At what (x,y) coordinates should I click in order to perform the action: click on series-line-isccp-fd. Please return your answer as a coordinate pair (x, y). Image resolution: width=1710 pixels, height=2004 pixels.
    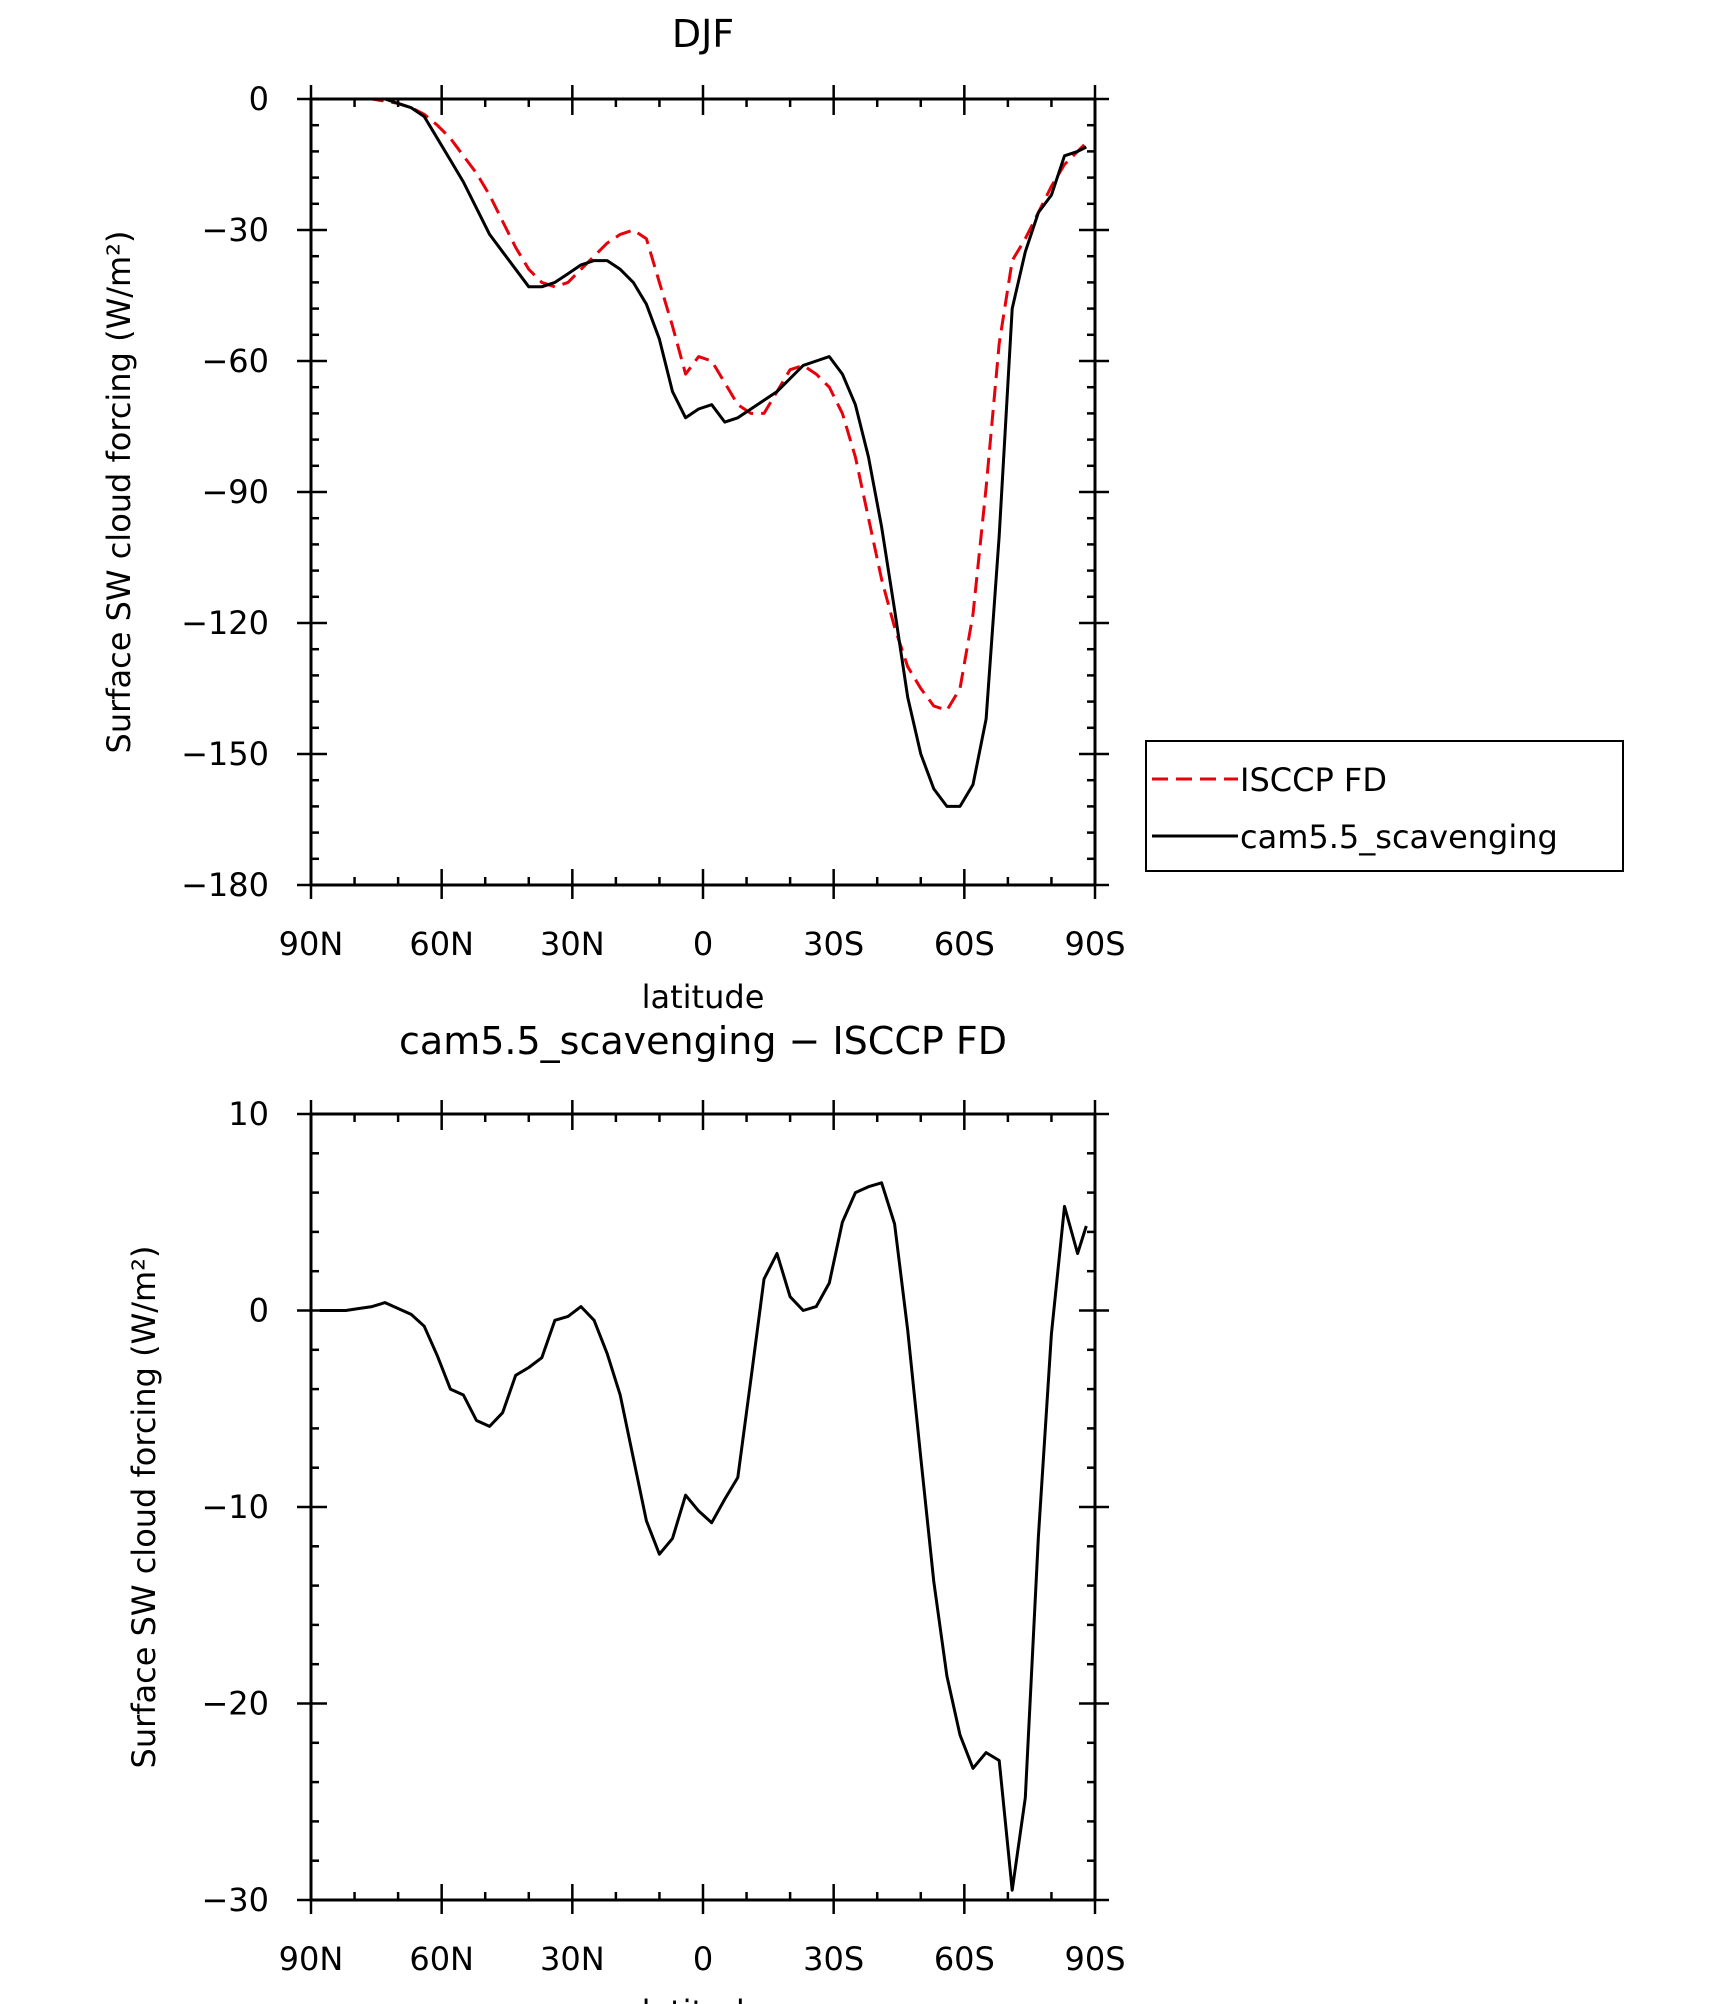
    Looking at the image, I should click on (703, 404).